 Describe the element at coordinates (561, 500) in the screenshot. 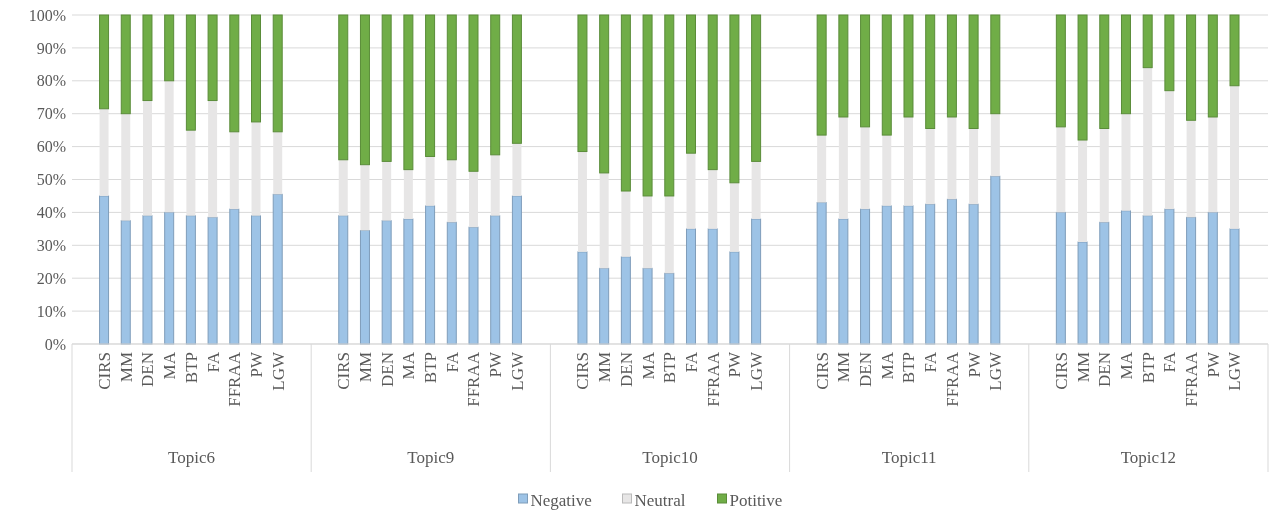

I see `legend-label: Negative` at that location.